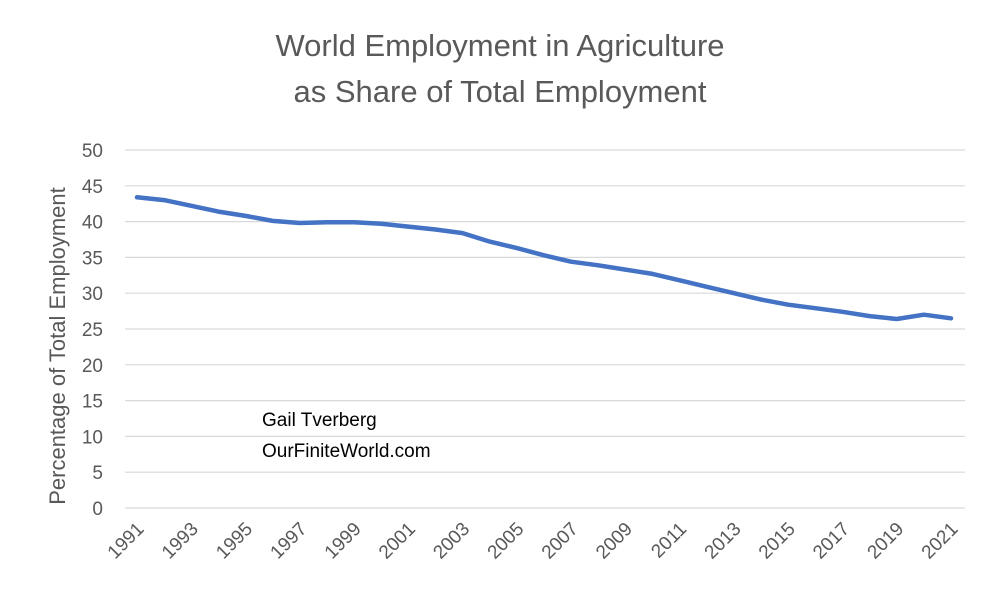 This screenshot has height=600, width=1000. What do you see at coordinates (92, 366) in the screenshot?
I see `y-tick-label: 20` at bounding box center [92, 366].